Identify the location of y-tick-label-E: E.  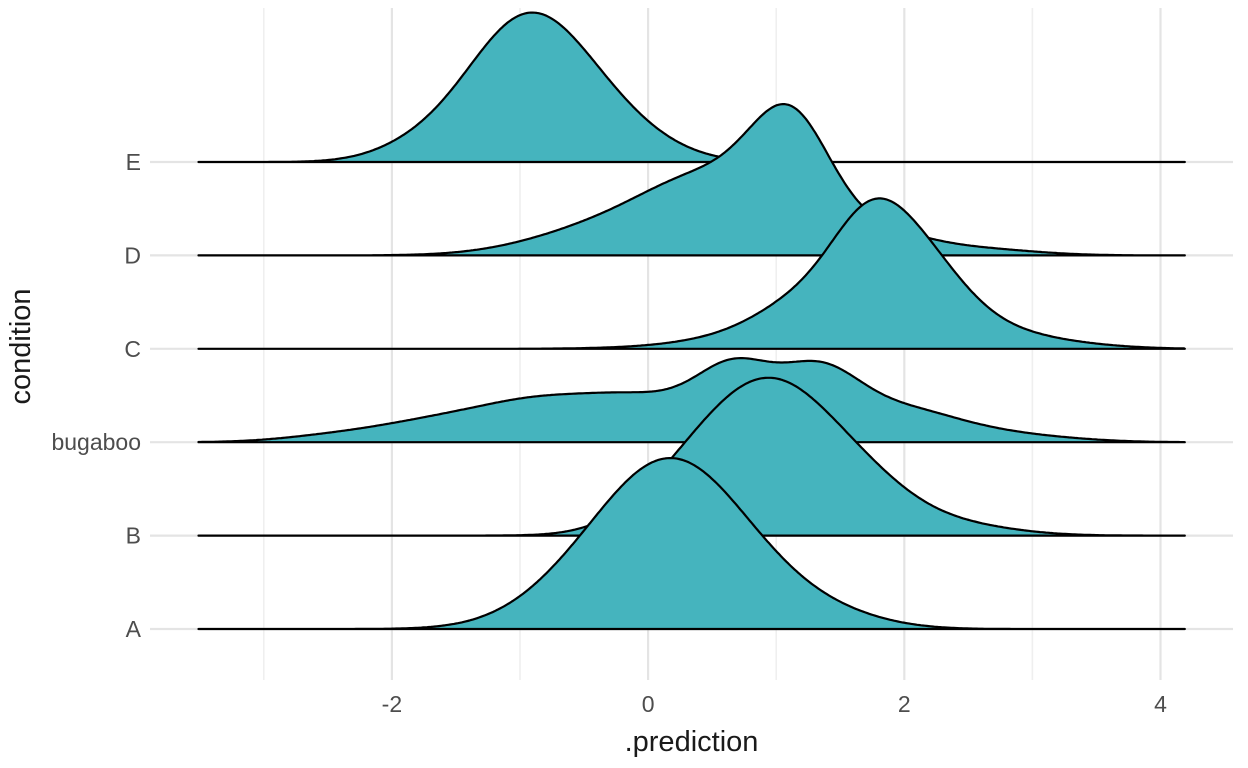
(133, 162).